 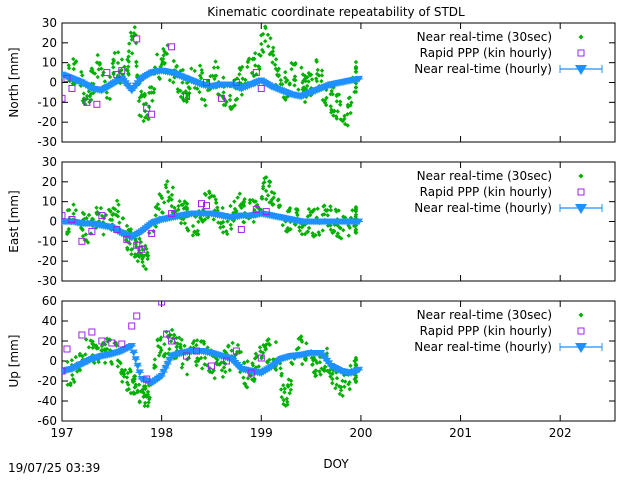 I want to click on legend-marker-square, so click(x=581, y=192).